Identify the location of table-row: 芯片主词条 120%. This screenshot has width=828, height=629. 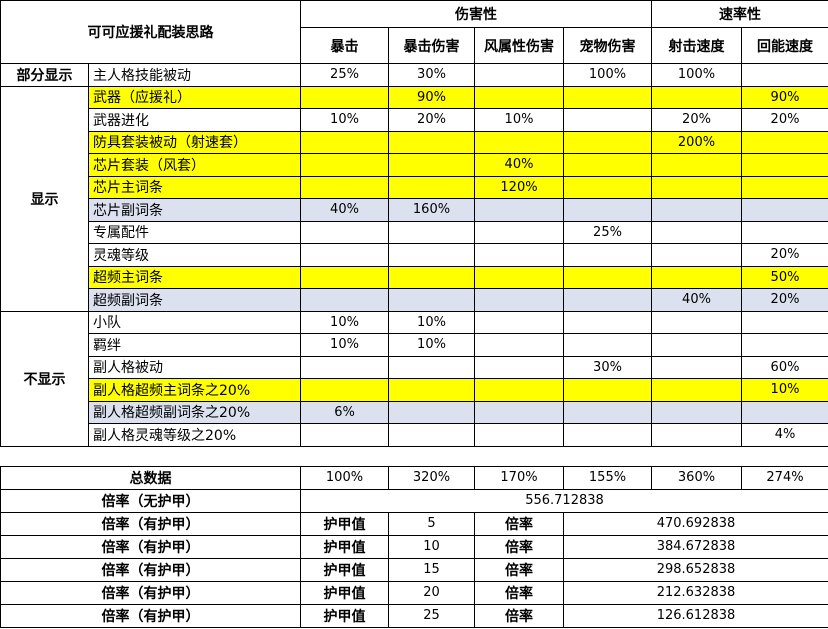
(414, 187).